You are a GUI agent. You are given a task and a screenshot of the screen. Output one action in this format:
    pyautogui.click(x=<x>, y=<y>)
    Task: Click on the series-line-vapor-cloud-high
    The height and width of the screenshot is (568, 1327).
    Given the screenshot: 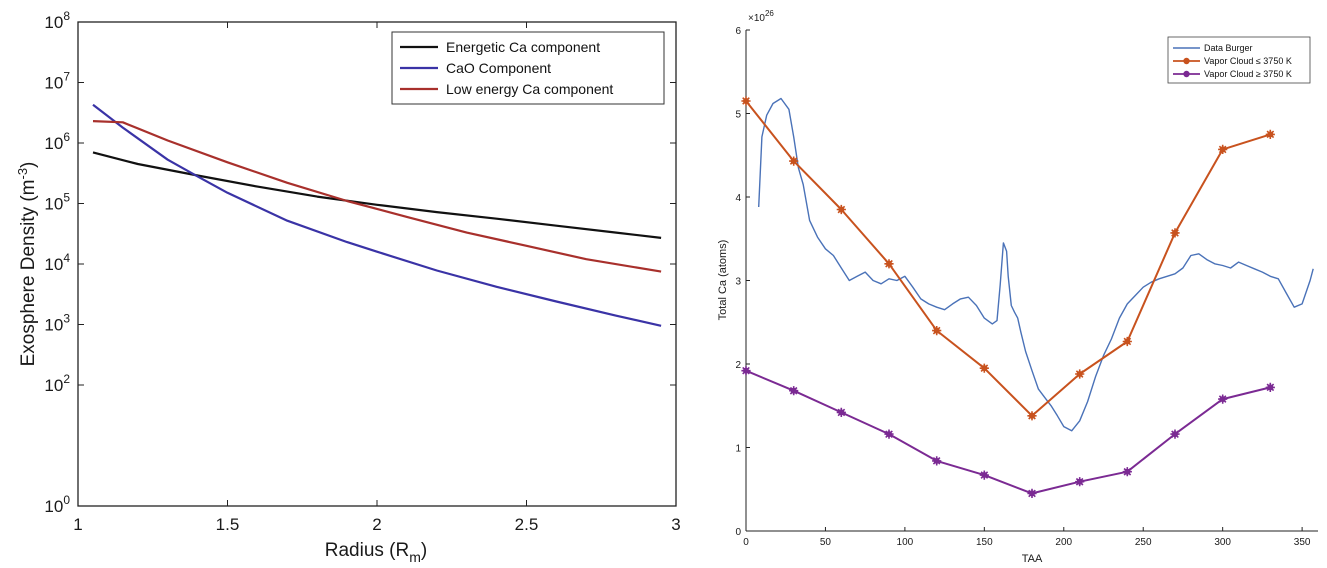 What is the action you would take?
    pyautogui.click(x=1008, y=432)
    